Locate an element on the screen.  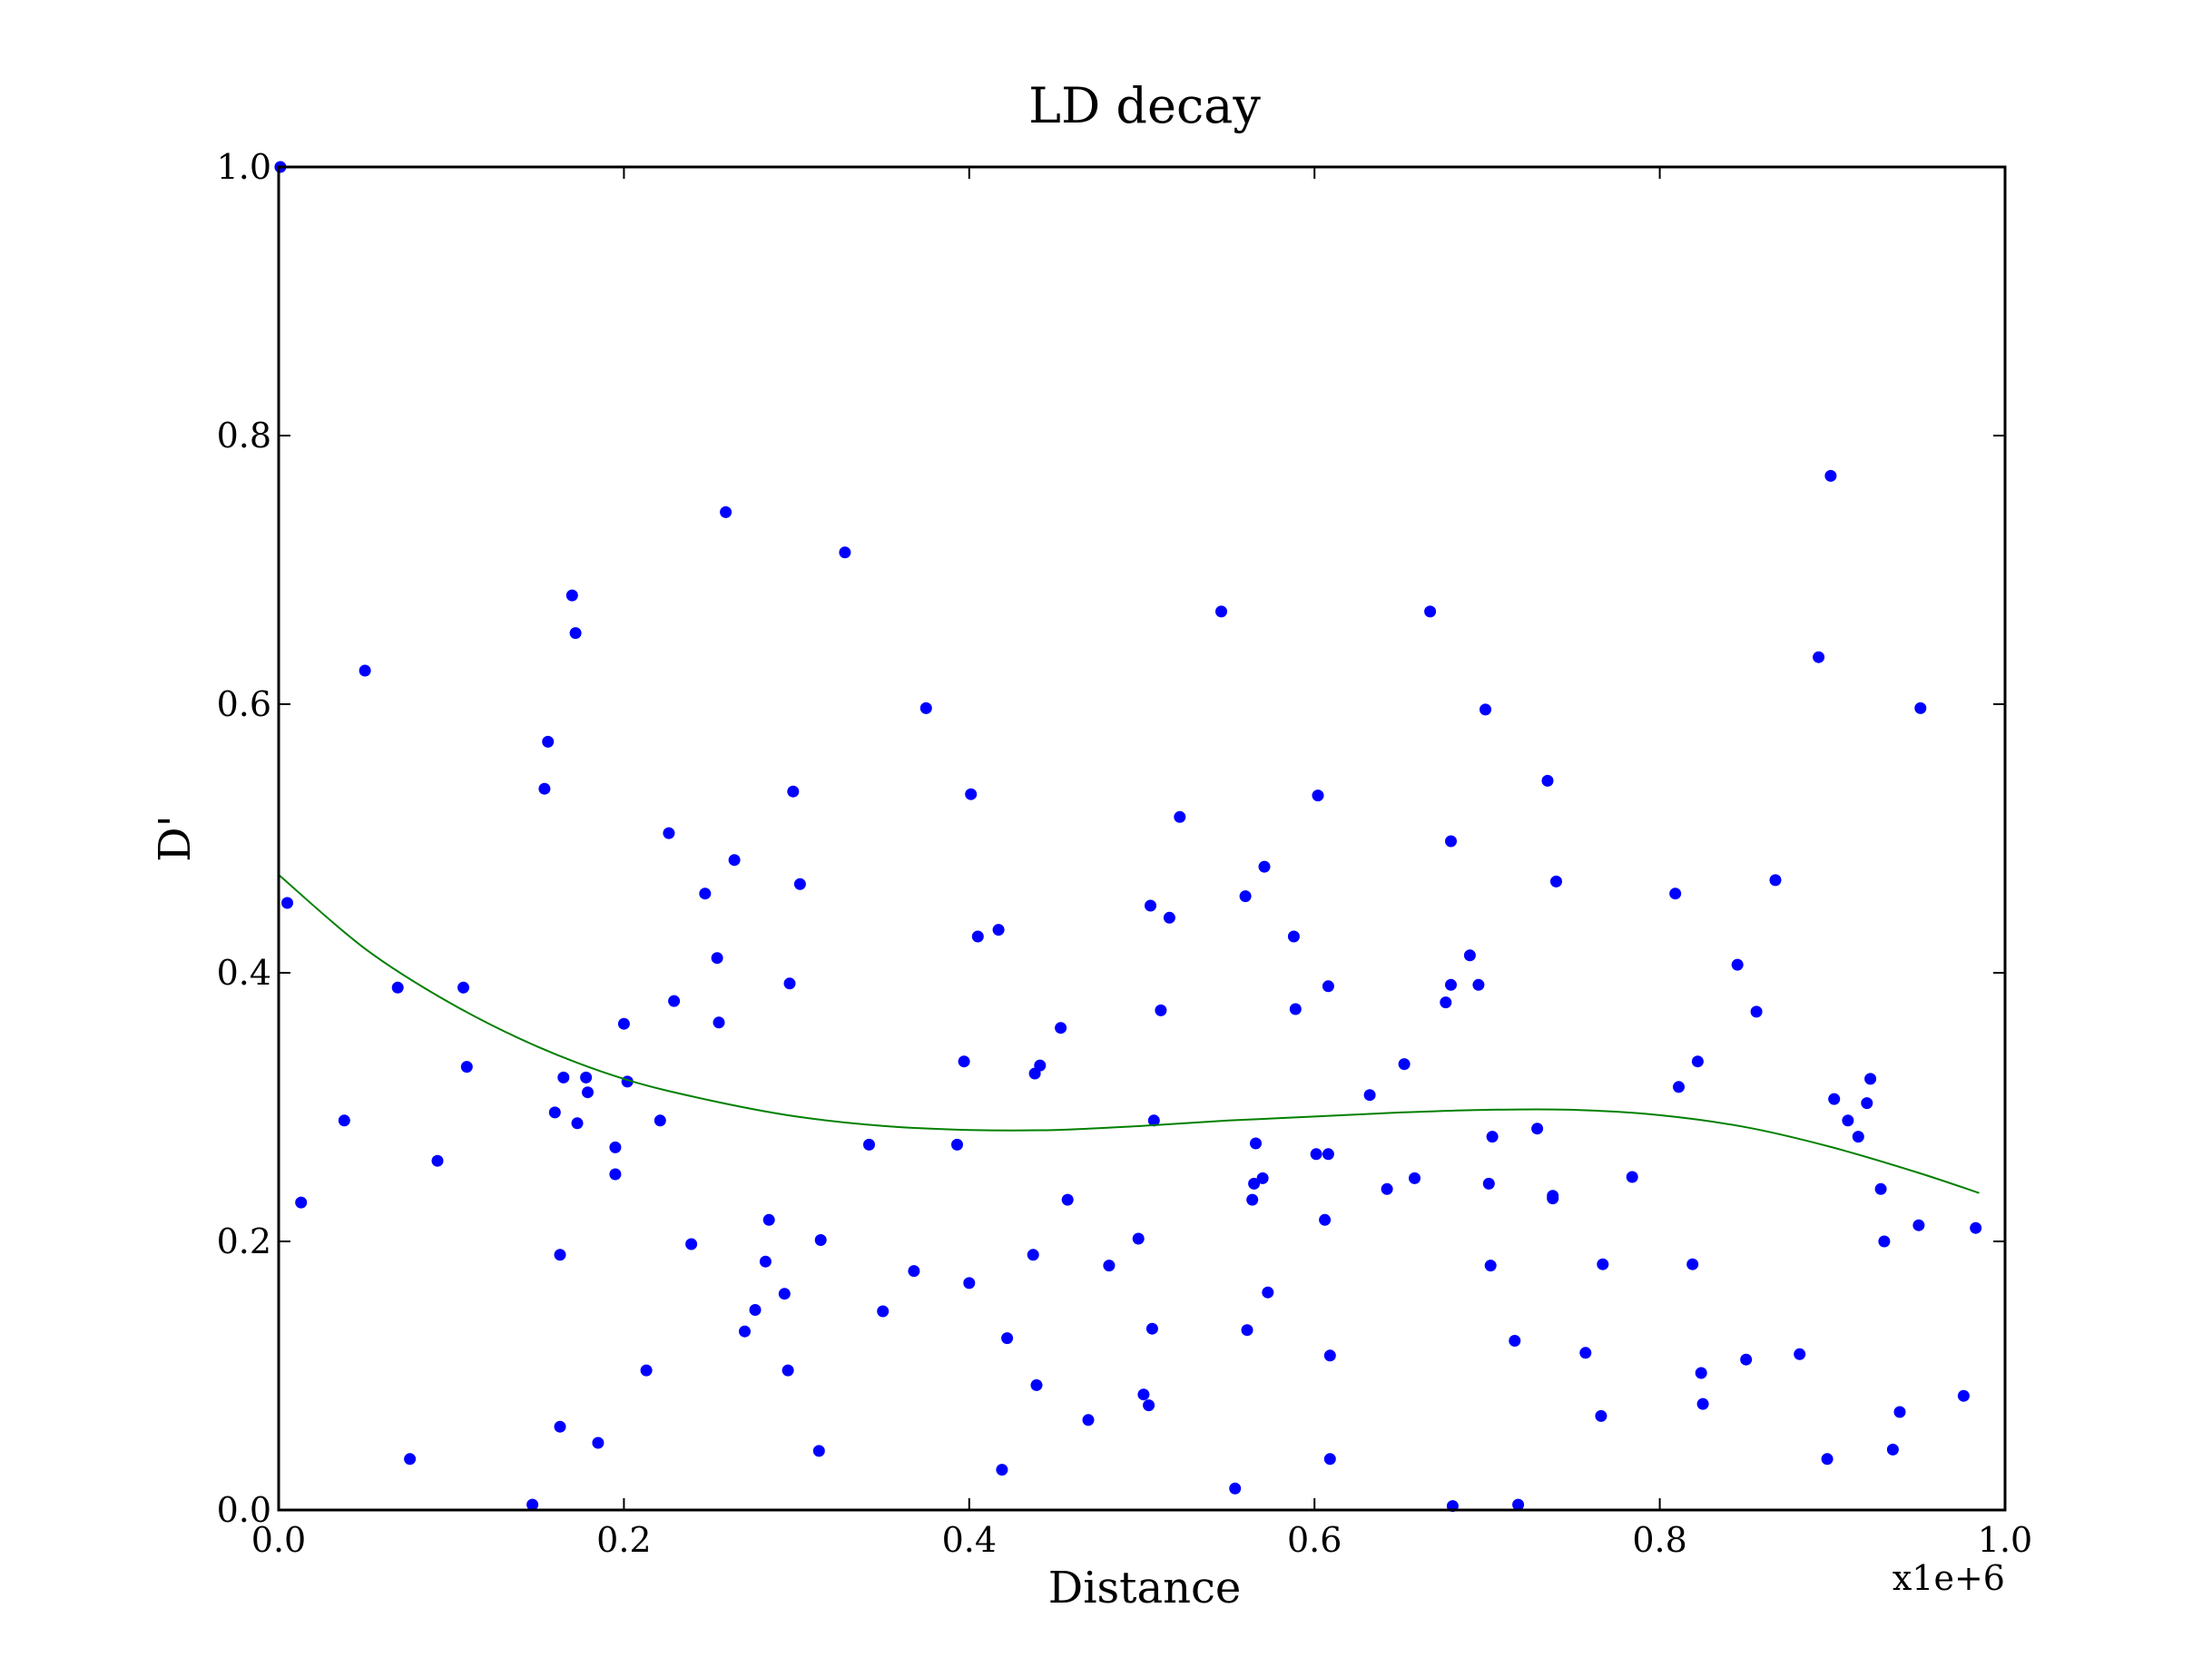
chart-title: LD decay is located at coordinates (1144, 105).